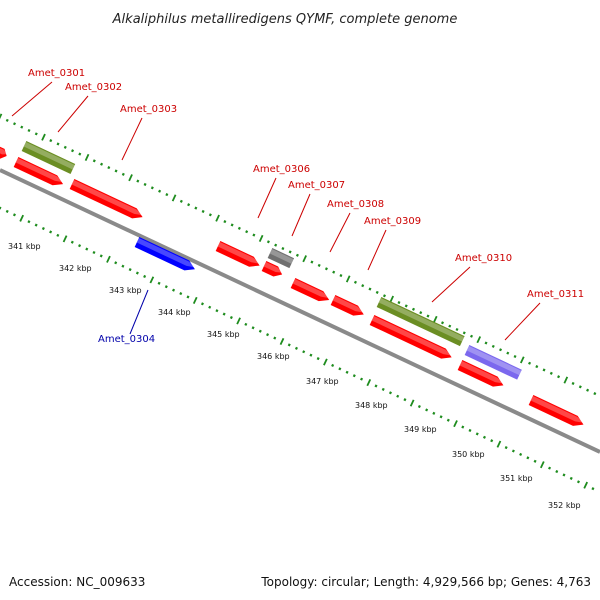 The width and height of the screenshot is (600, 600). What do you see at coordinates (371, 405) in the screenshot?
I see `scale-tick-label: 348 kbp` at bounding box center [371, 405].